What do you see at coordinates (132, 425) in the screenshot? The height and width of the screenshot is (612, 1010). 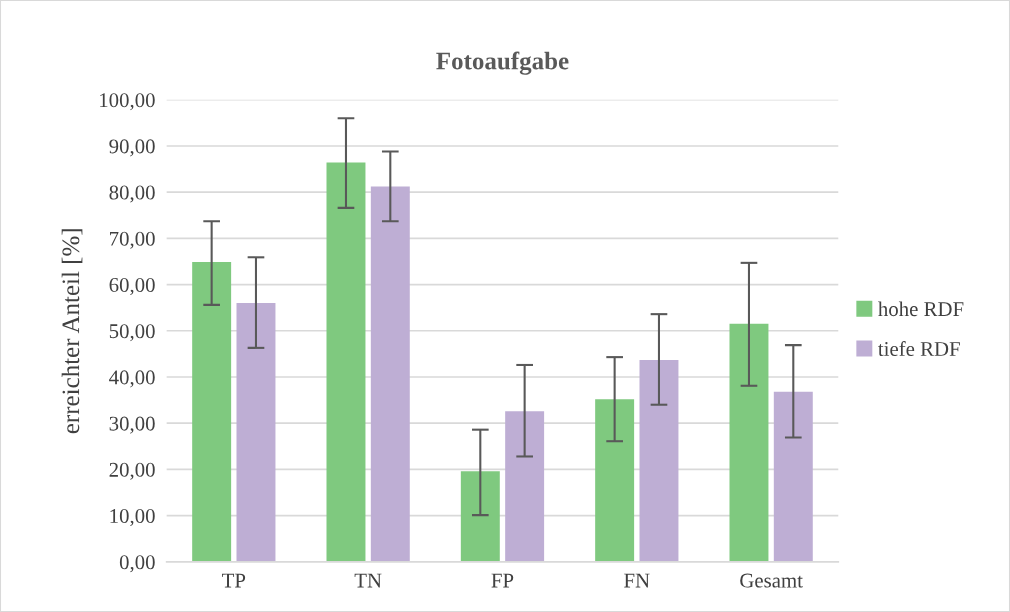 I see `y-tick-label: 30,00` at bounding box center [132, 425].